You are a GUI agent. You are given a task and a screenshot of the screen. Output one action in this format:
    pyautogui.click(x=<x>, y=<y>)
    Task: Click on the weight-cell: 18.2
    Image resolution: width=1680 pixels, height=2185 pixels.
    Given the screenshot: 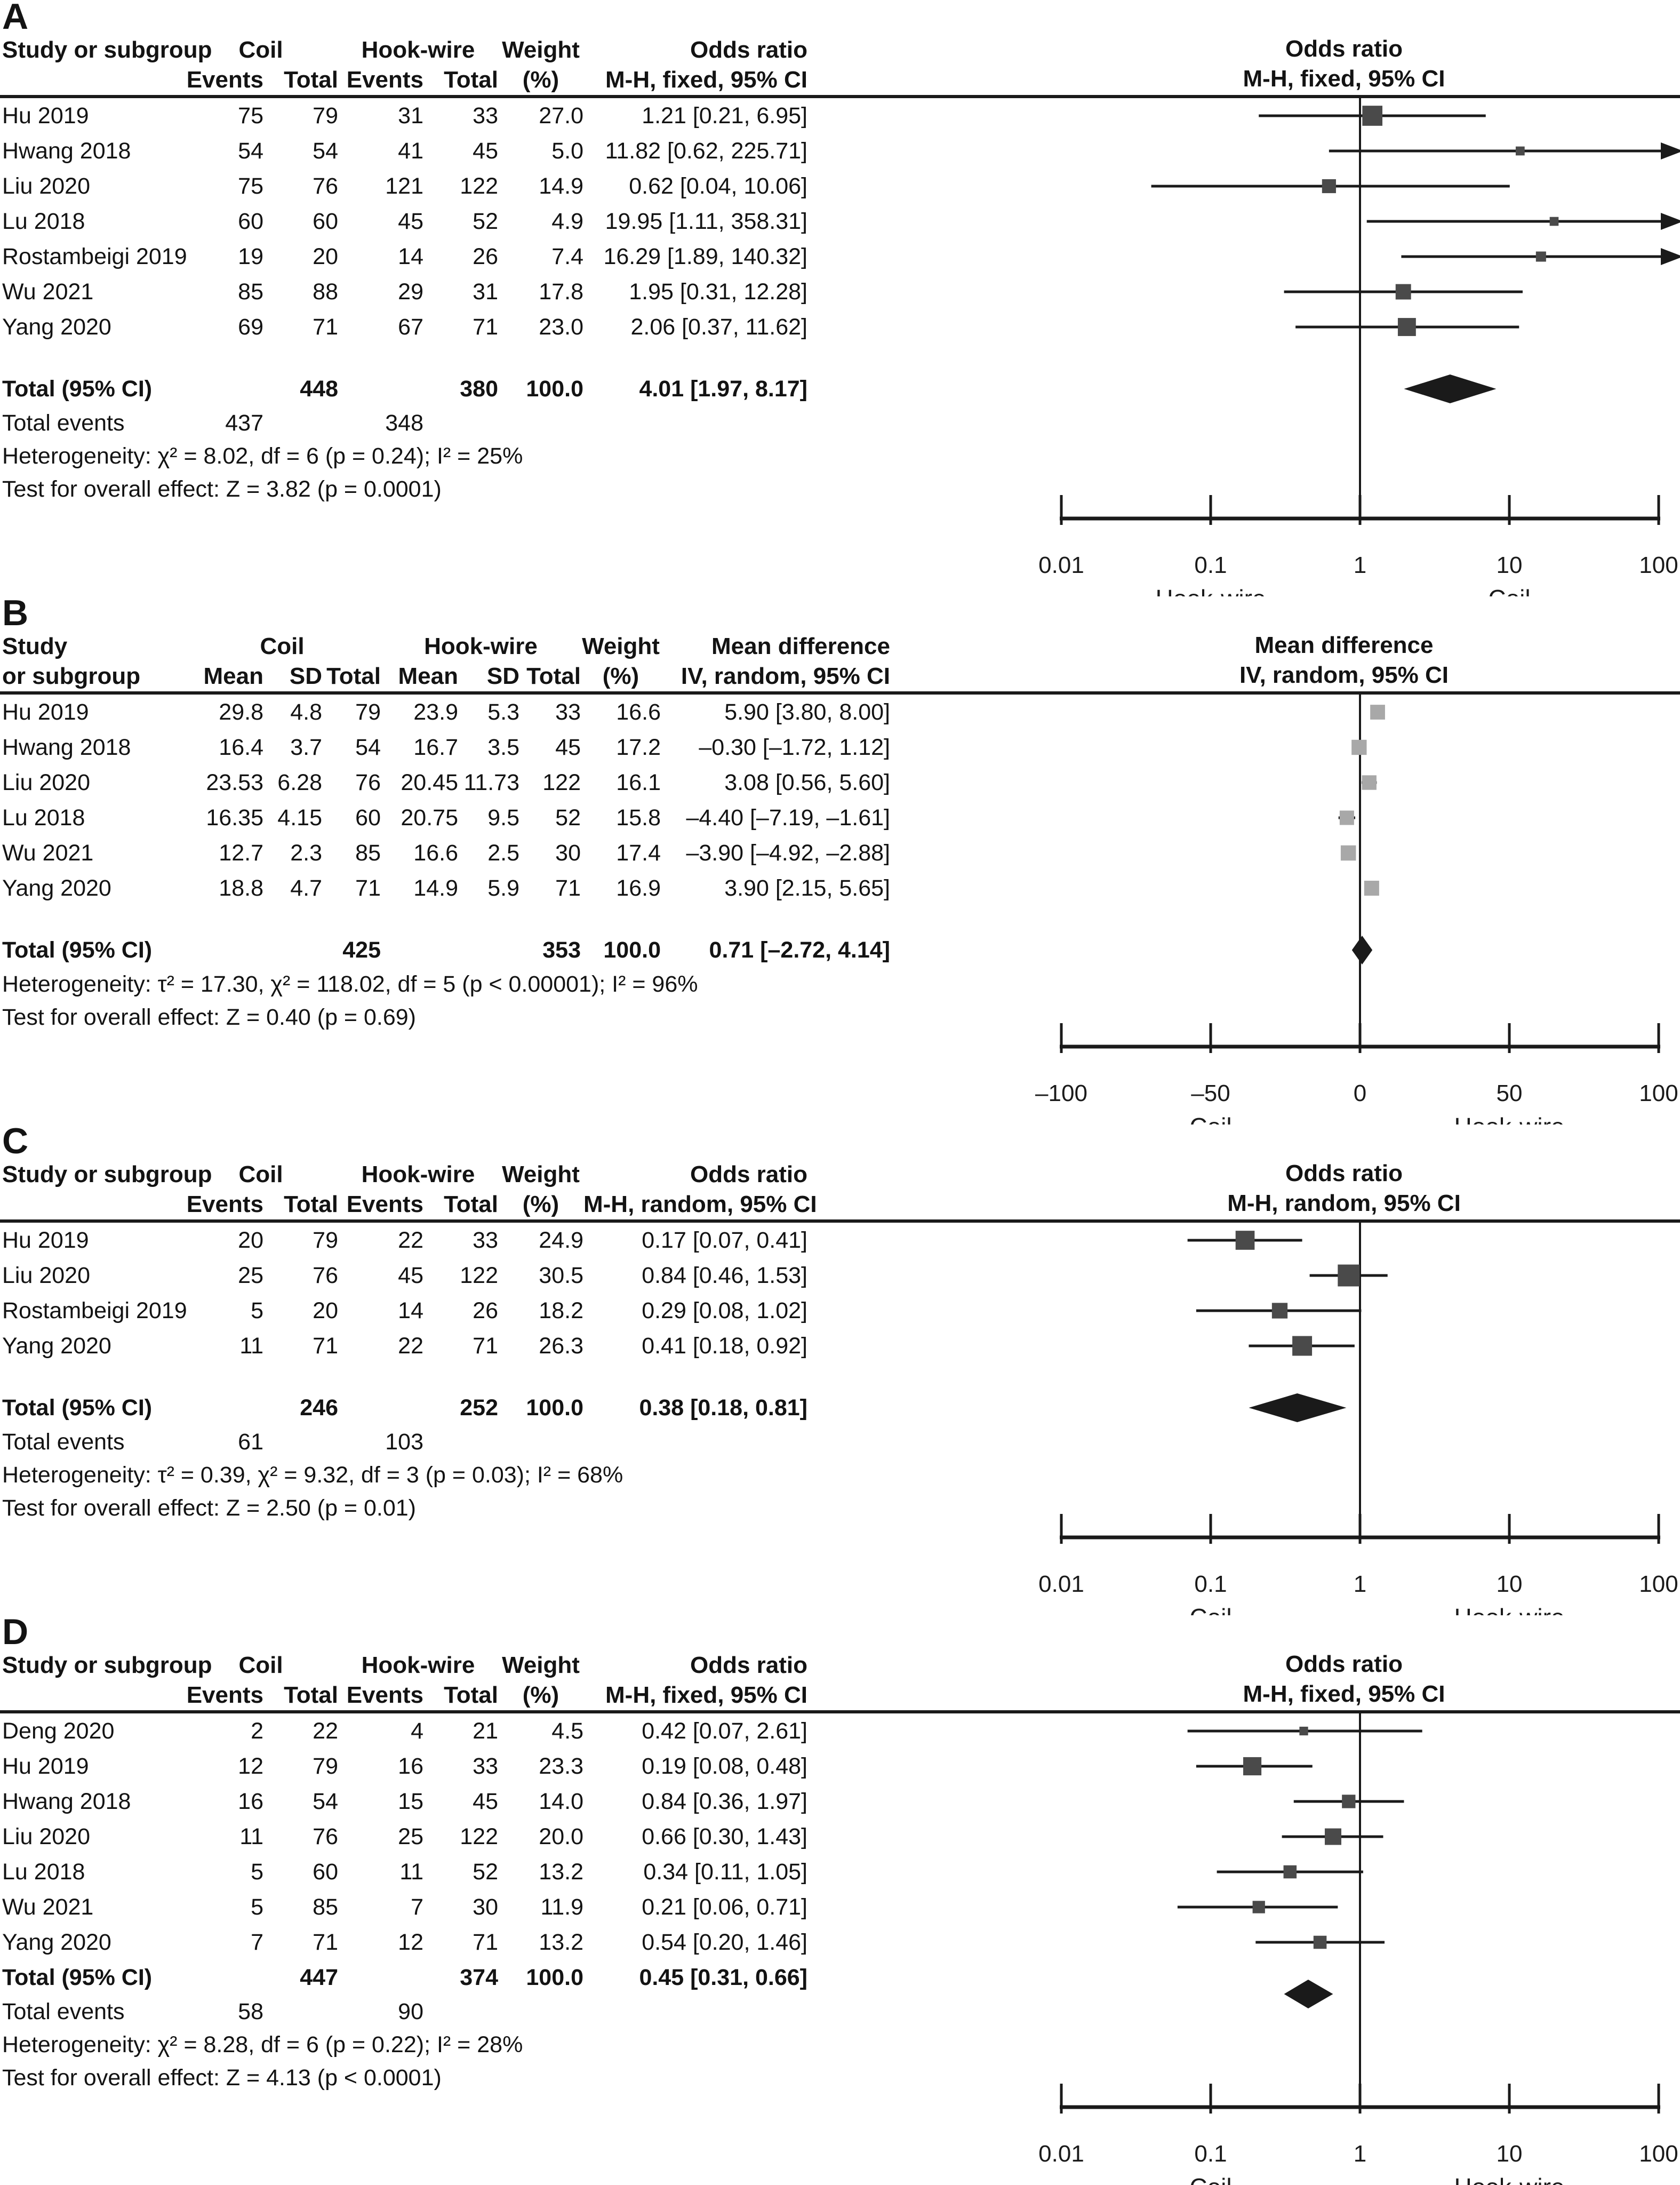 What is the action you would take?
    pyautogui.click(x=561, y=1311)
    